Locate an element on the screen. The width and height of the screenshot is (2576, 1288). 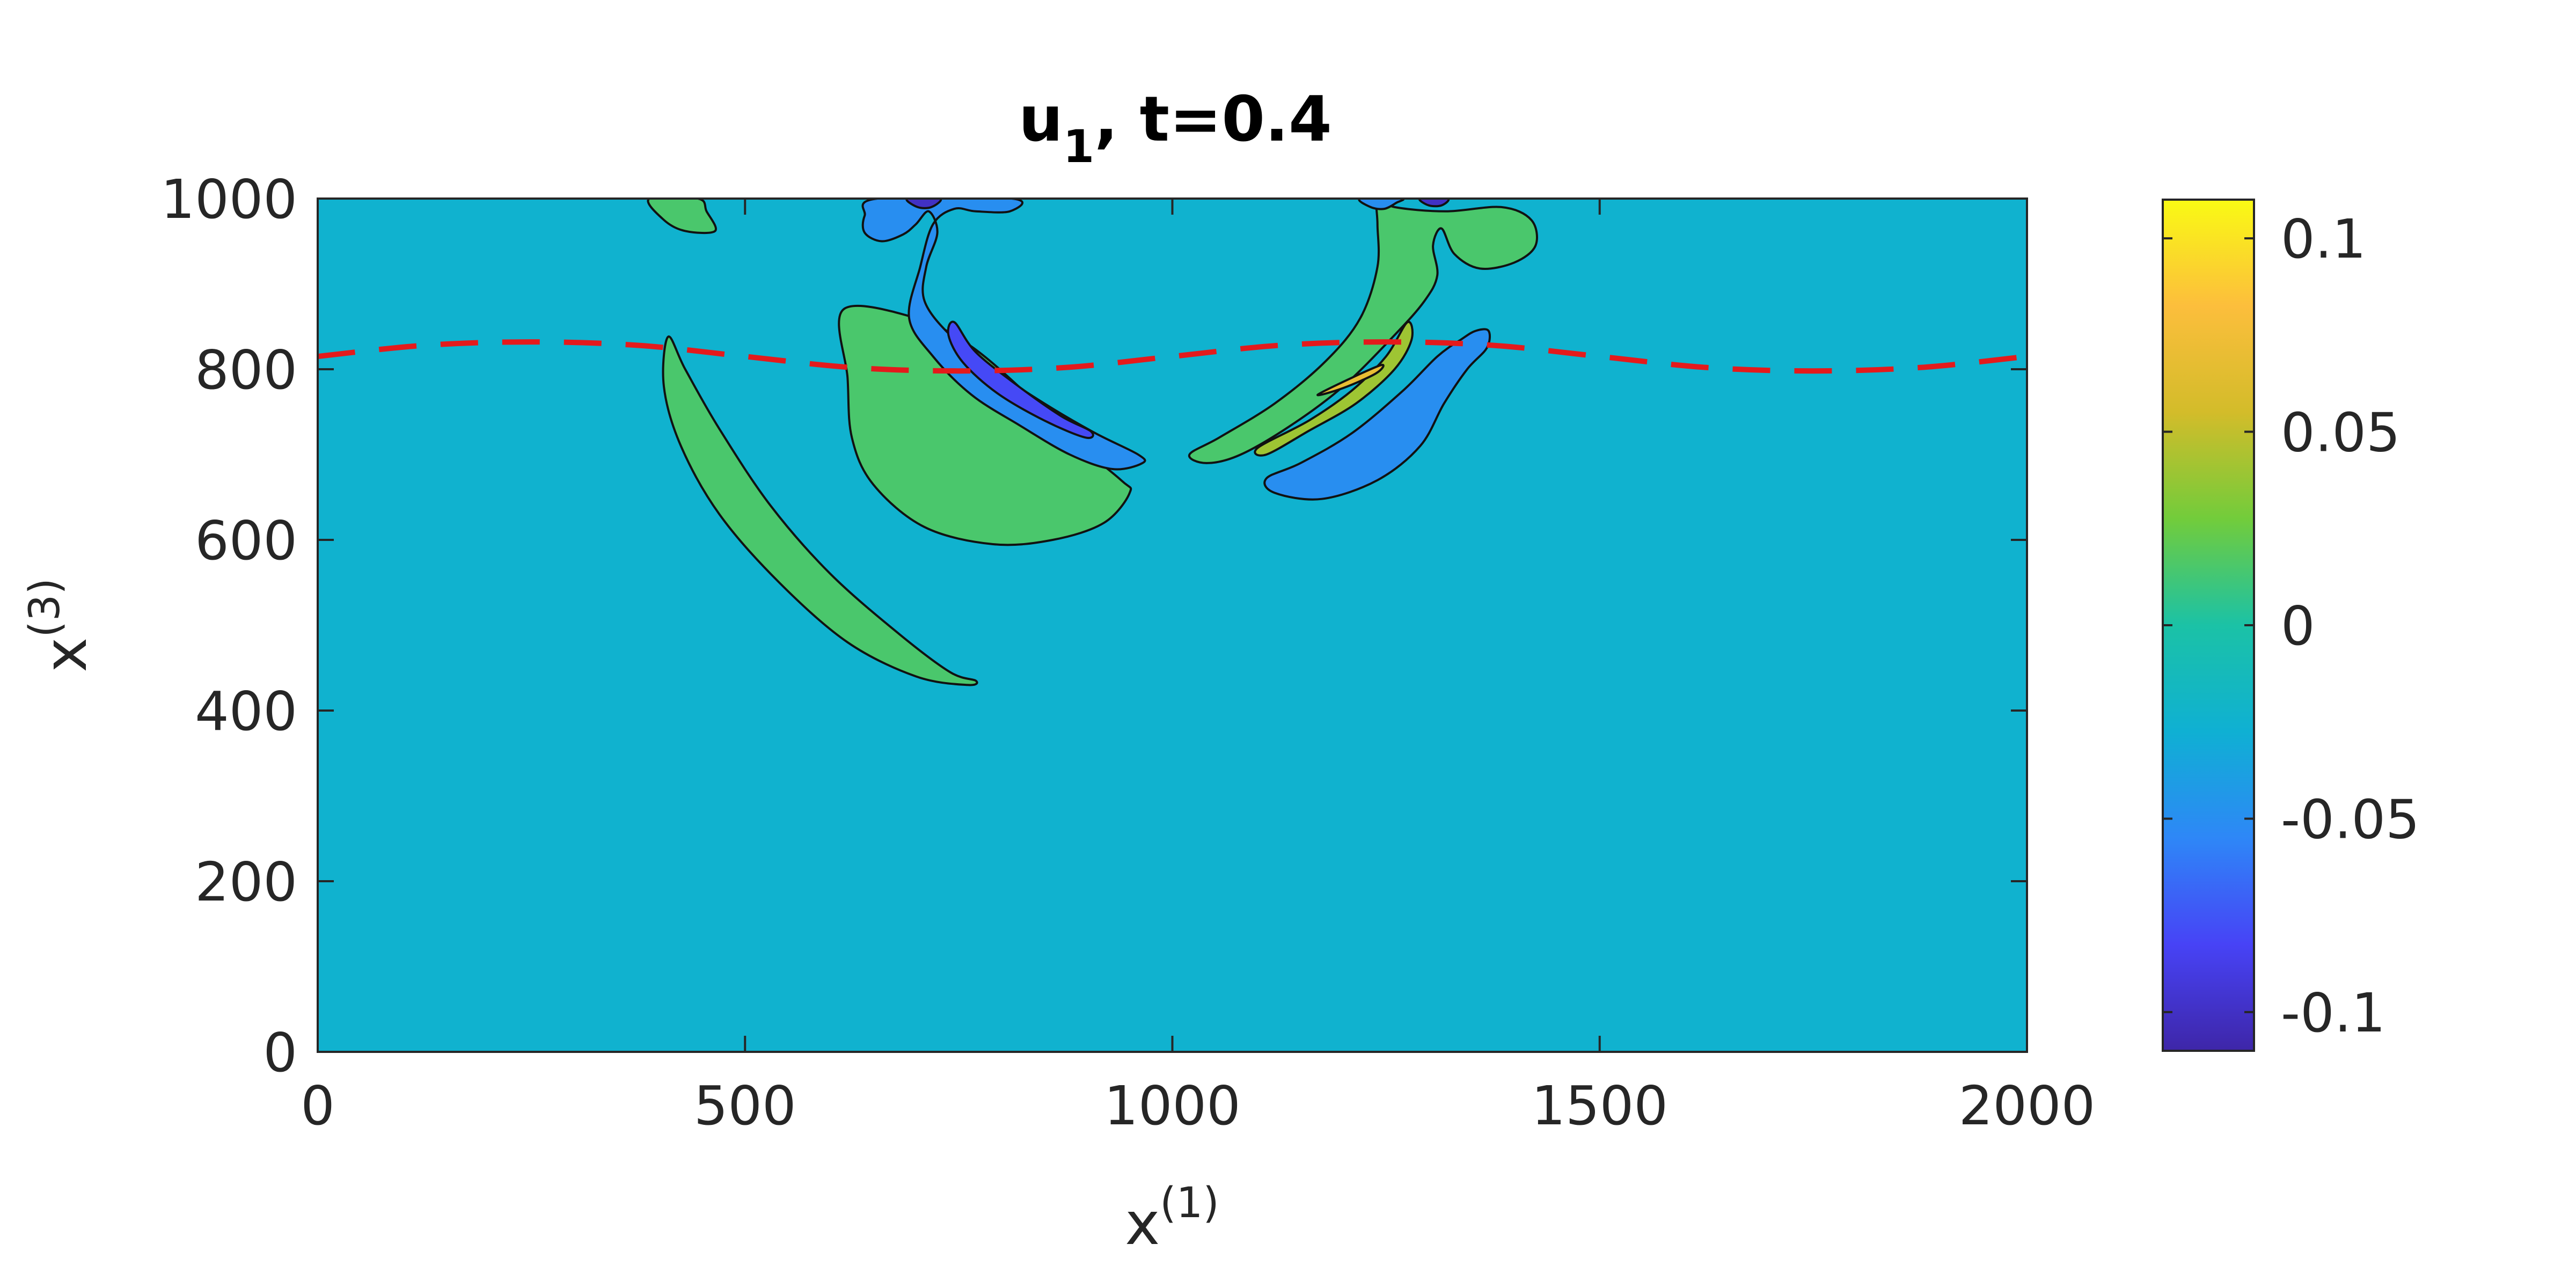
colorbar-tick-label: 0.05 is located at coordinates (2341, 432).